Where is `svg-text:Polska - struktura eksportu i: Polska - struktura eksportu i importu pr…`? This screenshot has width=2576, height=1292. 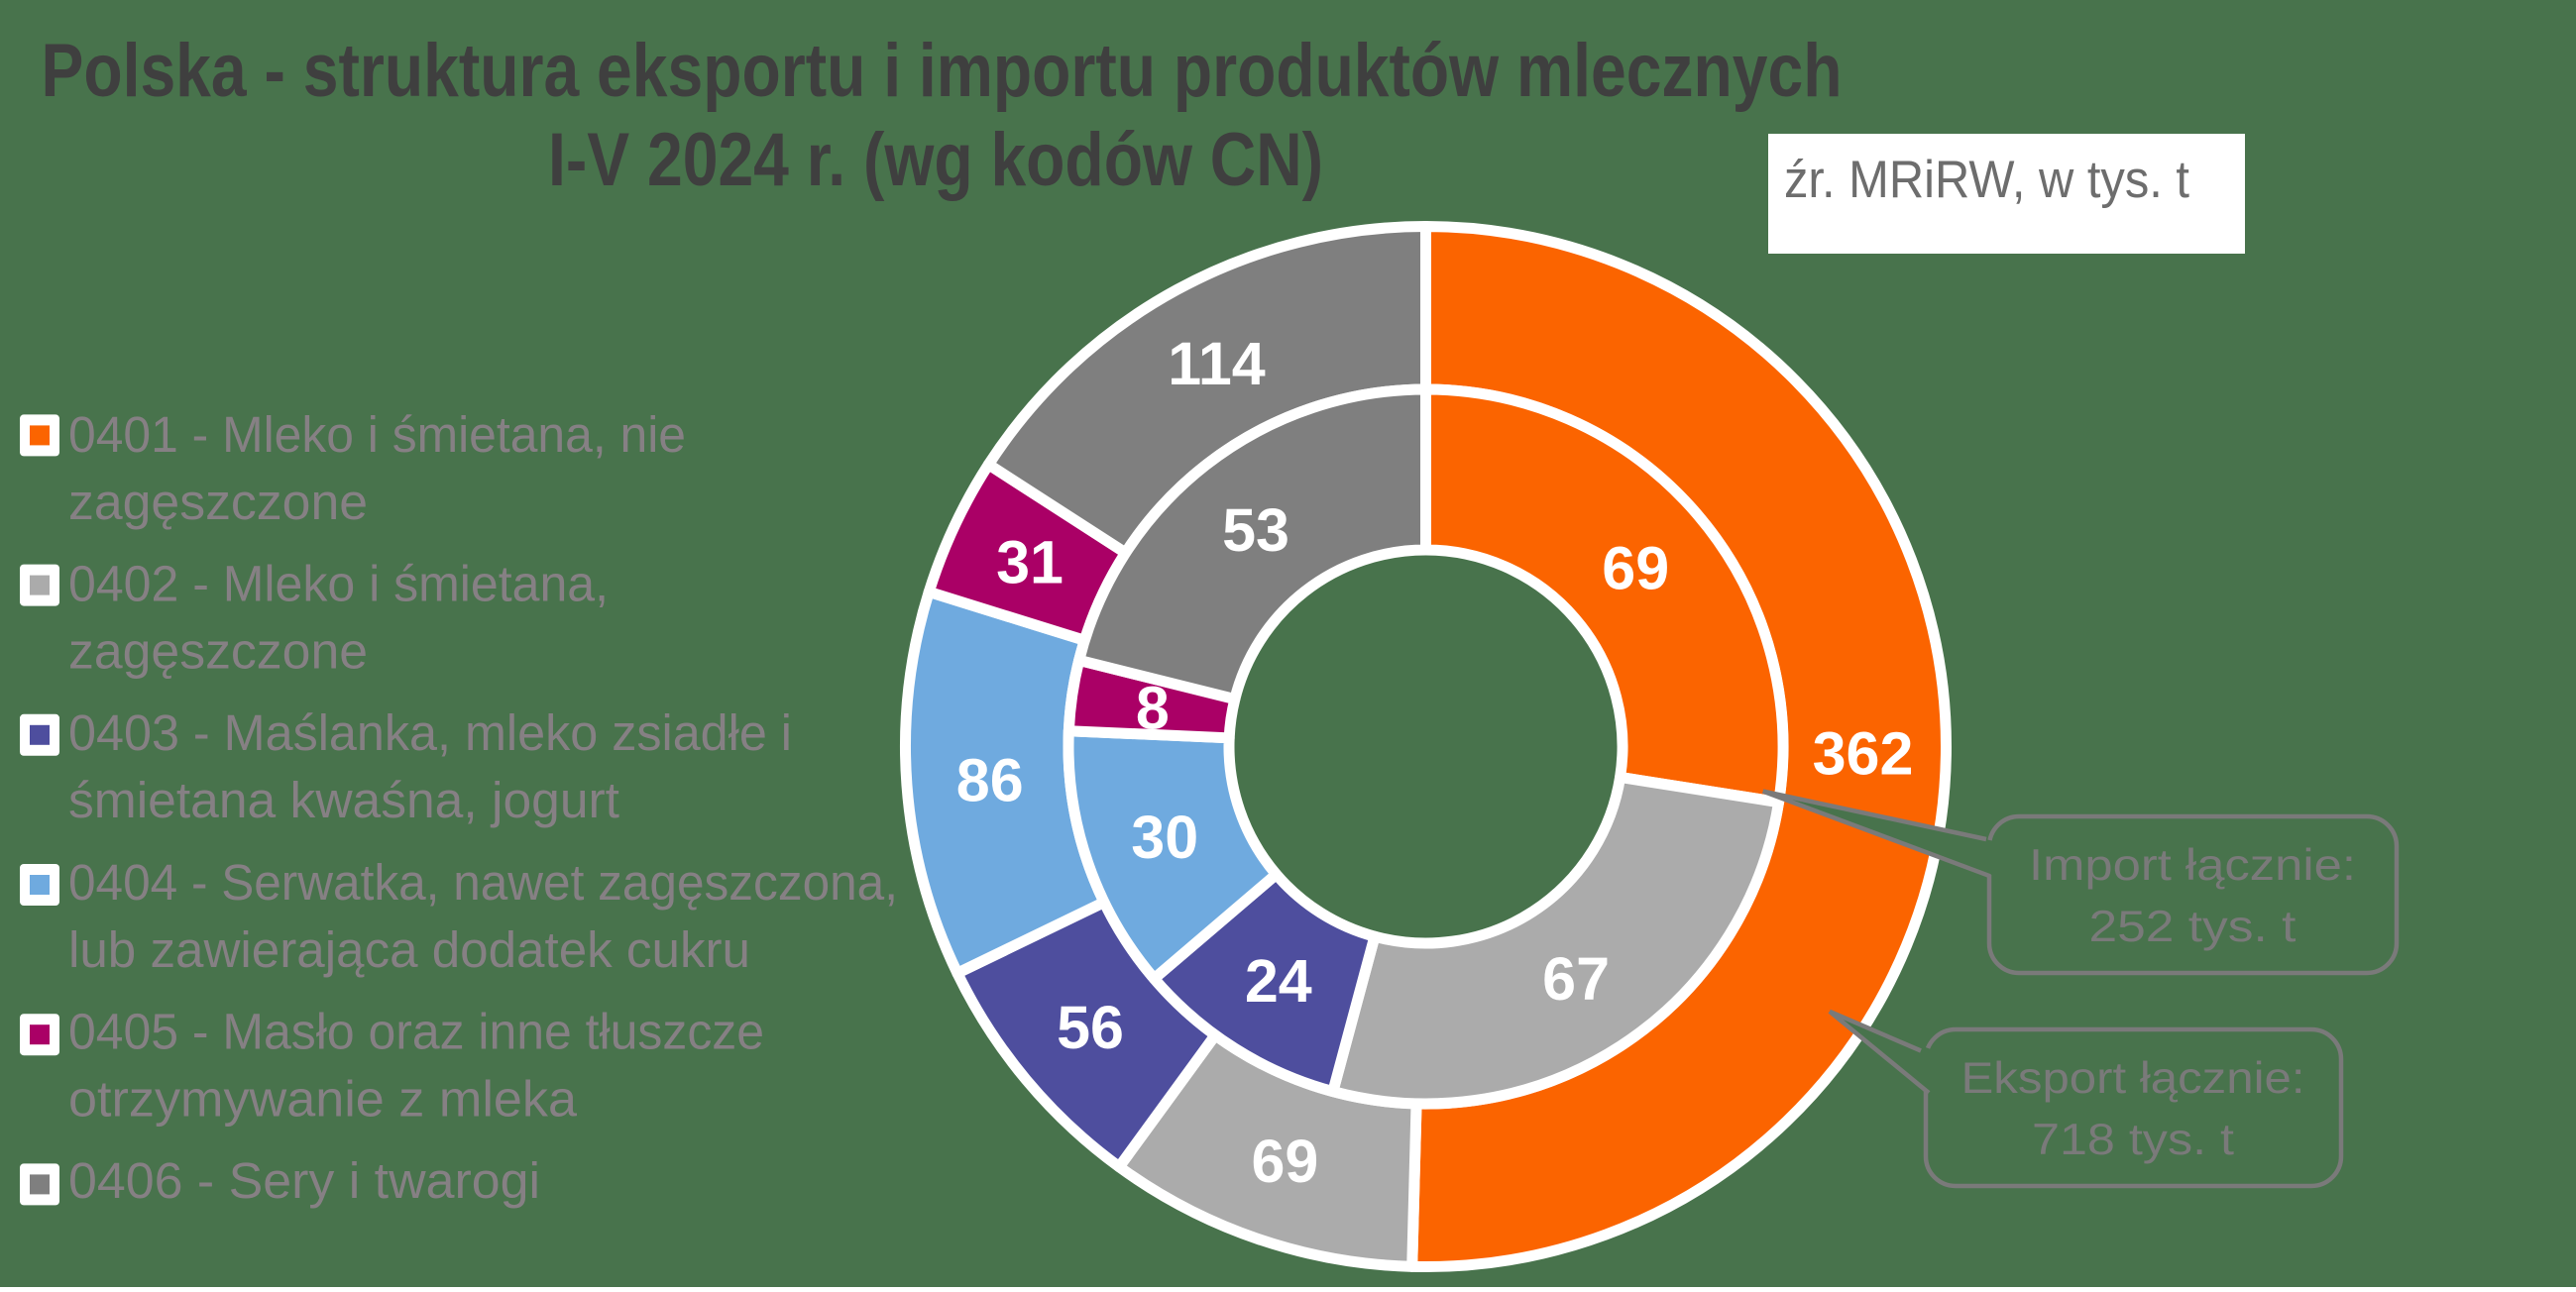
svg-text:Polska - struktura eksportu i: Polska - struktura eksportu i importu pr… is located at coordinates (942, 71).